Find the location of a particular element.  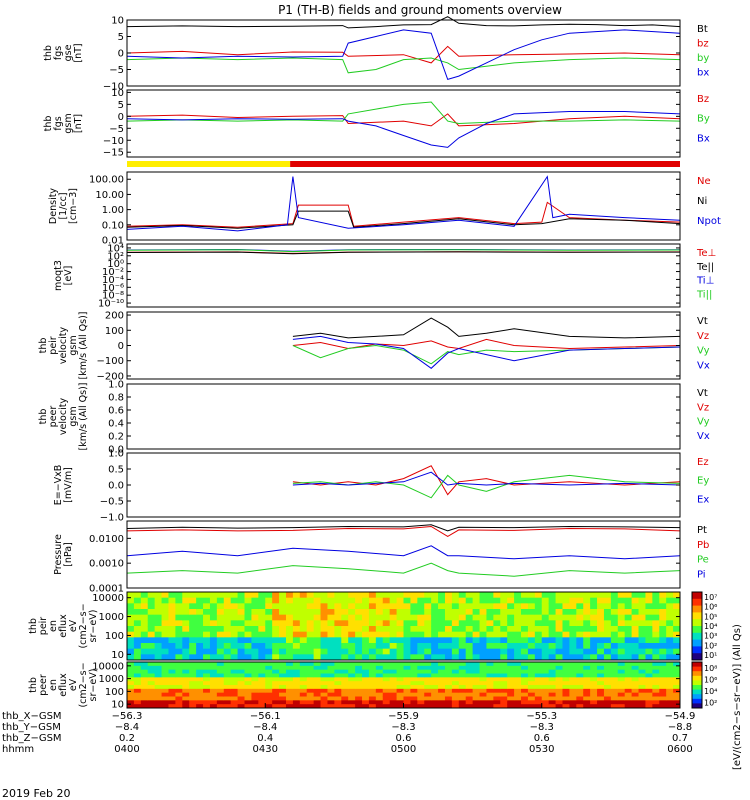

y-tick-label: −10 is located at coordinates (113, 141).